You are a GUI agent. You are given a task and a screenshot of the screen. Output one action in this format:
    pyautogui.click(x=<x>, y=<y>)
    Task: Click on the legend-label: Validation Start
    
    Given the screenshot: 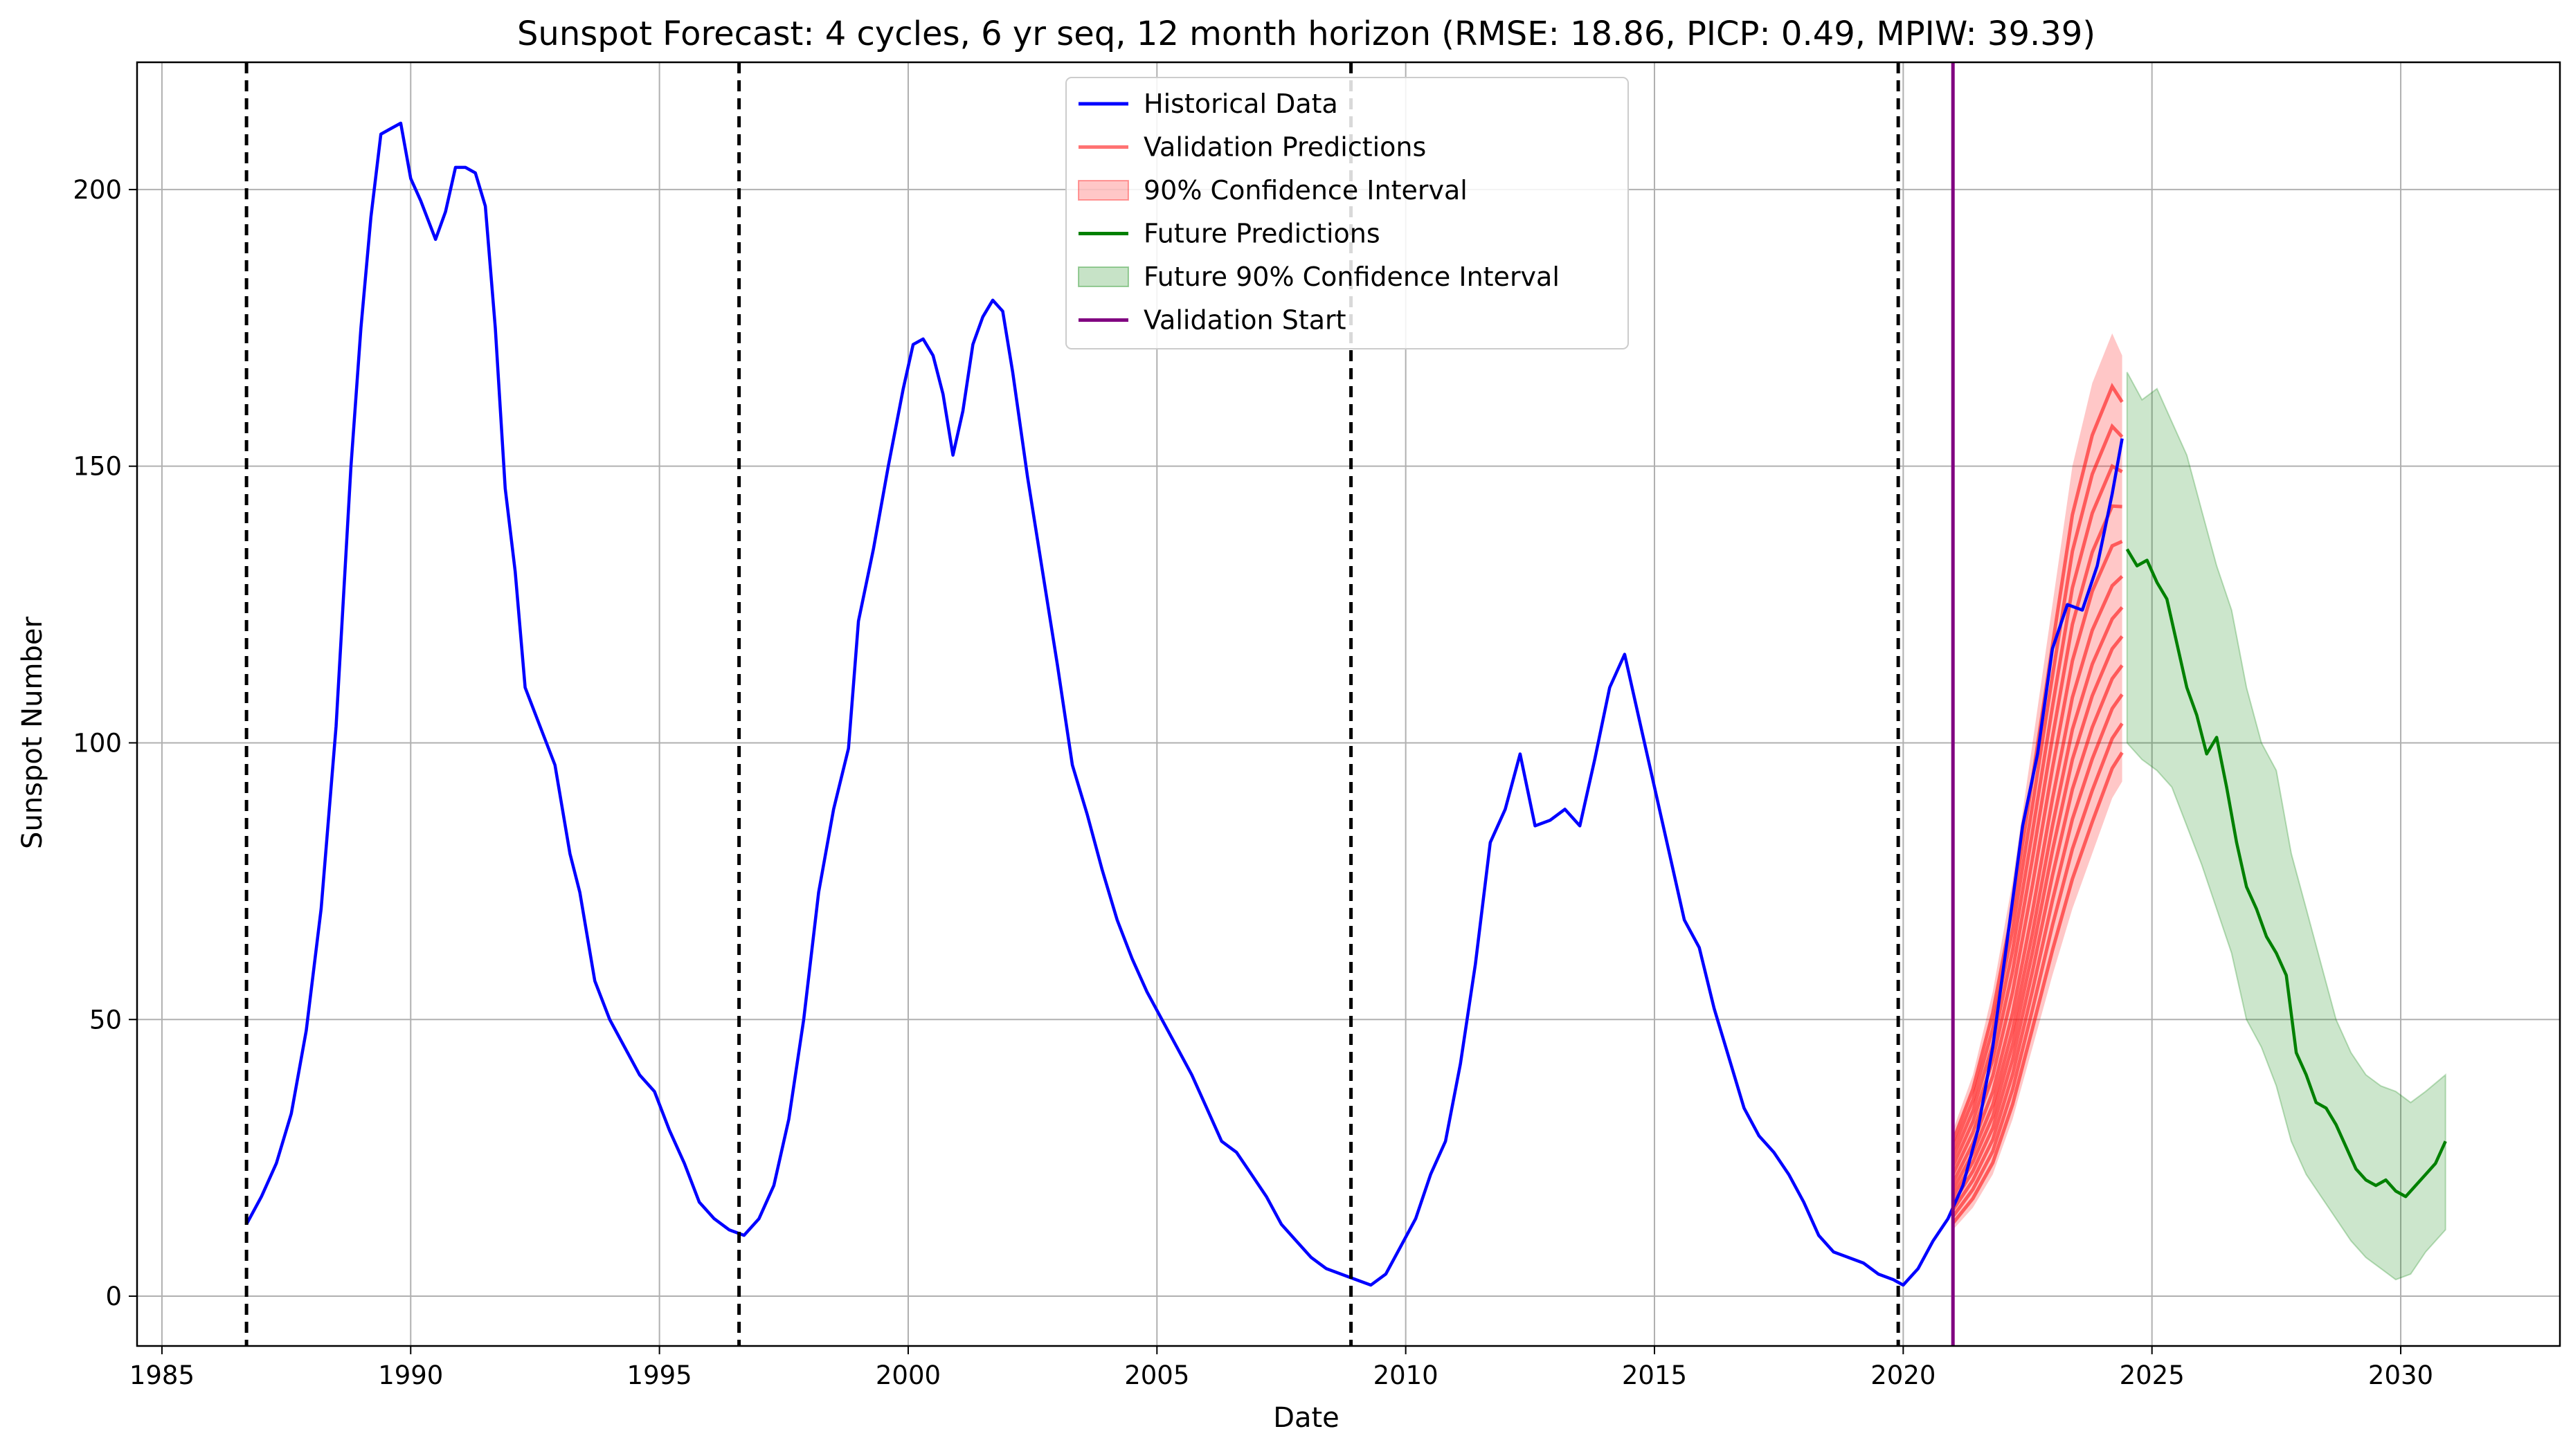 What is the action you would take?
    pyautogui.click(x=1245, y=320)
    